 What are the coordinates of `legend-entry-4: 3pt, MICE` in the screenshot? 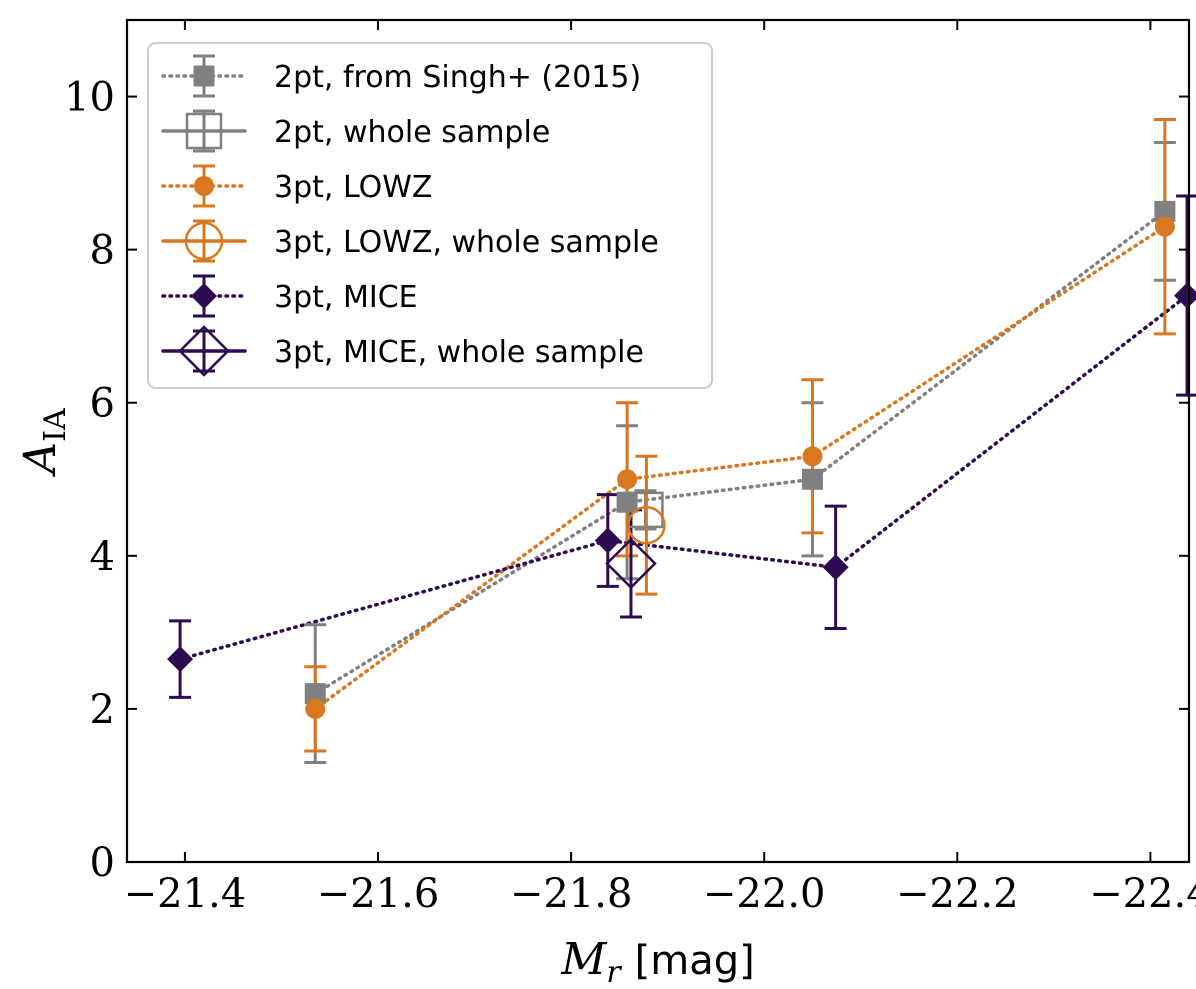 It's located at (289, 296).